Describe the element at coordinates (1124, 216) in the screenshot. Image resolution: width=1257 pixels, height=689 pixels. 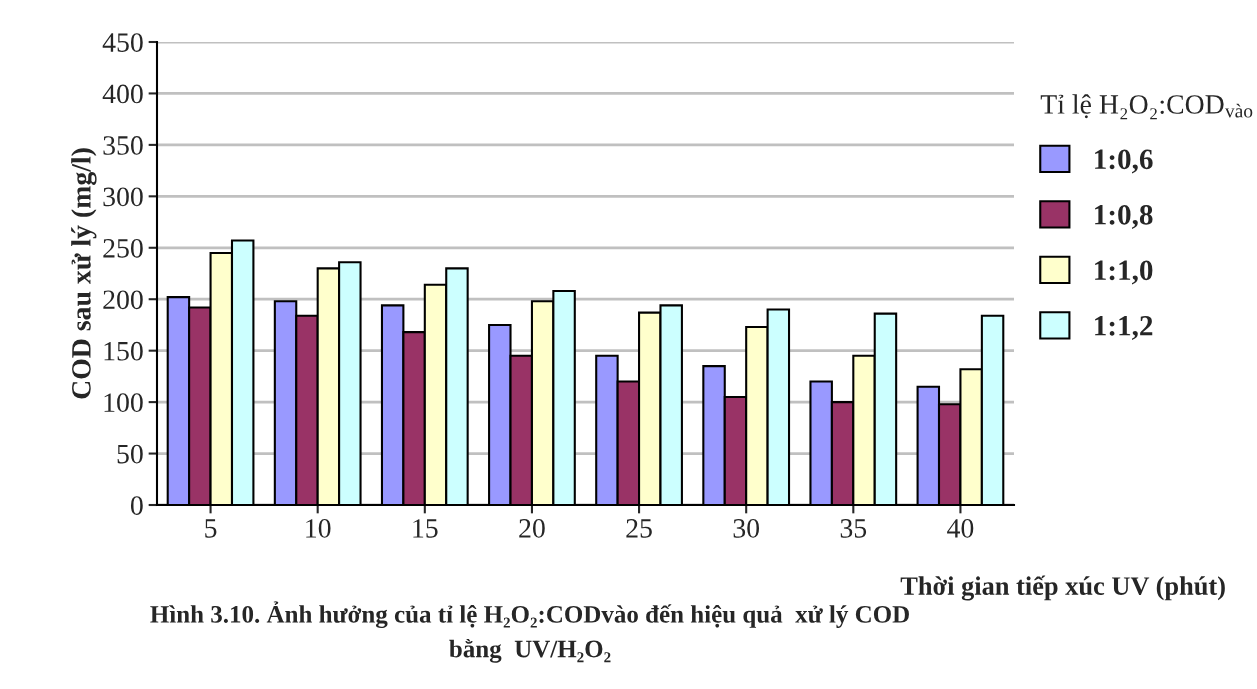
I see `legend-label: 1:0,8` at that location.